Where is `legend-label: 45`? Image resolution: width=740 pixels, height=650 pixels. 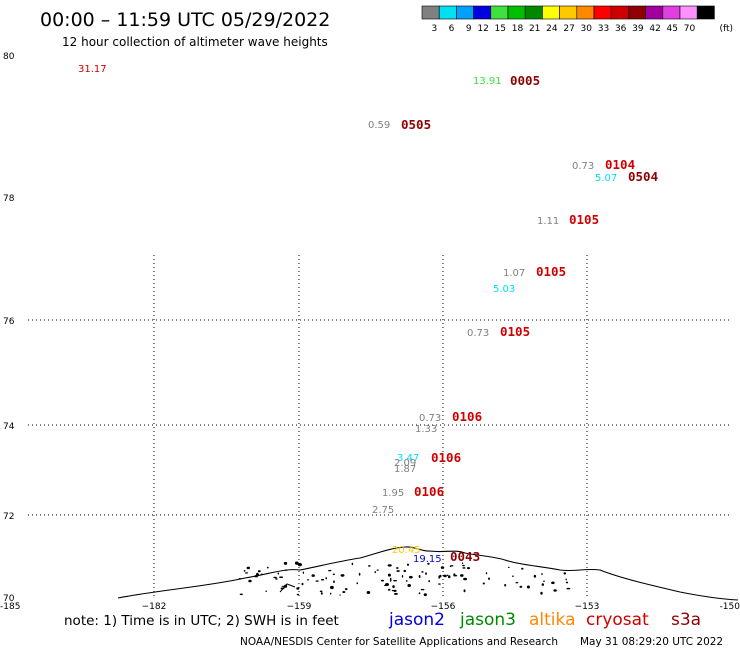 legend-label: 45 is located at coordinates (672, 29).